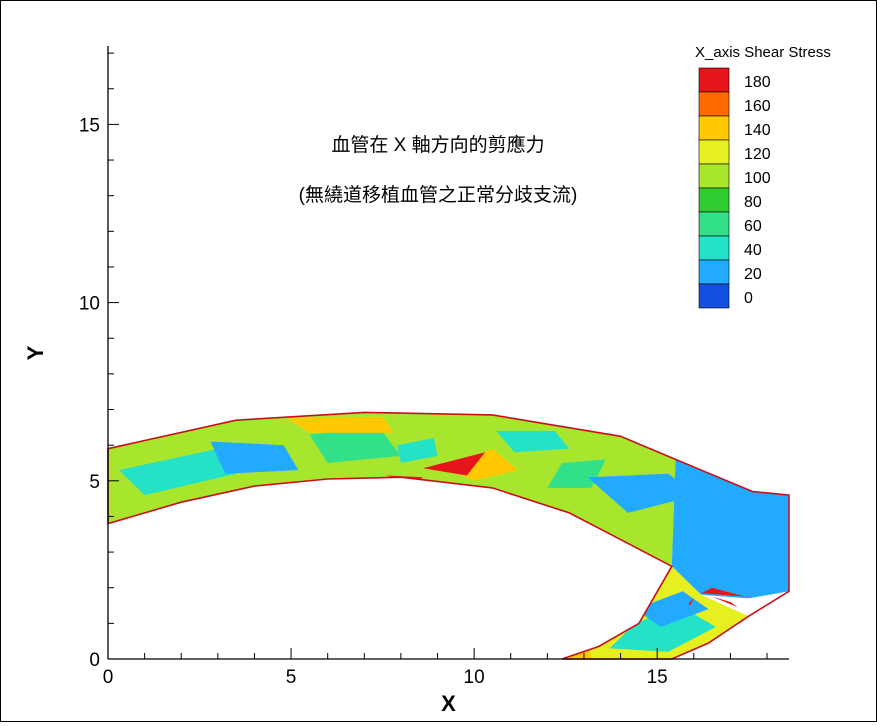  Describe the element at coordinates (657, 677) in the screenshot. I see `x-tick-label: 15` at that location.